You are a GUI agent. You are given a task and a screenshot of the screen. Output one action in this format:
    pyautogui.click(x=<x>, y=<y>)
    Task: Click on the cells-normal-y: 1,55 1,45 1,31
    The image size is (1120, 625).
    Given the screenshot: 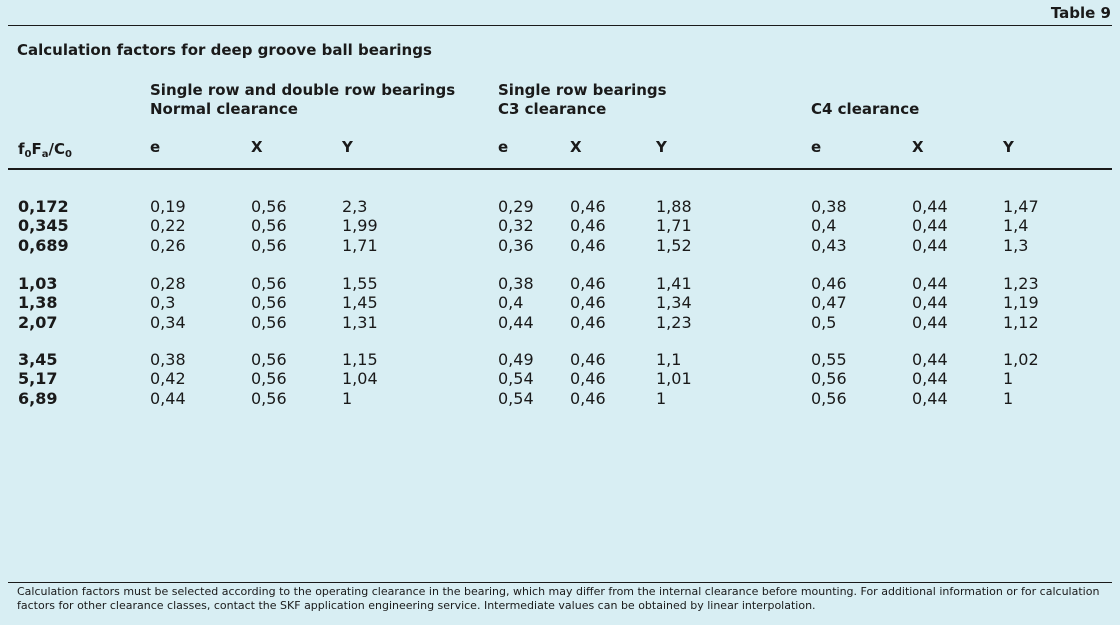 What is the action you would take?
    pyautogui.click(x=360, y=303)
    